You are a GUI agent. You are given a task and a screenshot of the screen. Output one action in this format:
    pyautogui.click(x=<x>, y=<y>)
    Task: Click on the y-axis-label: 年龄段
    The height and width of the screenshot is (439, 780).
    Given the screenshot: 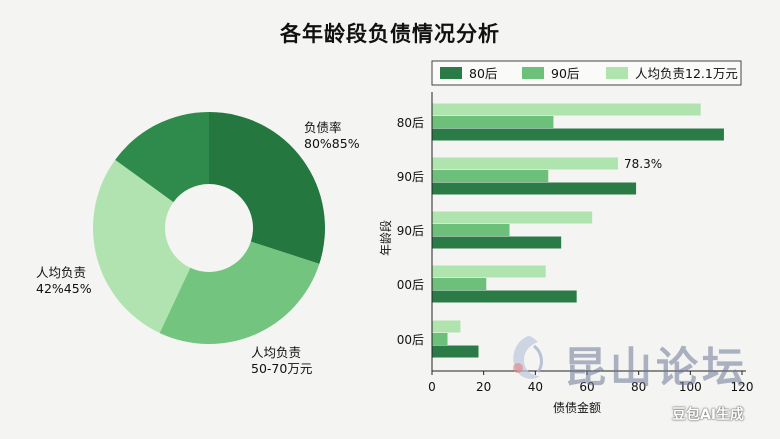 What is the action you would take?
    pyautogui.click(x=385, y=238)
    